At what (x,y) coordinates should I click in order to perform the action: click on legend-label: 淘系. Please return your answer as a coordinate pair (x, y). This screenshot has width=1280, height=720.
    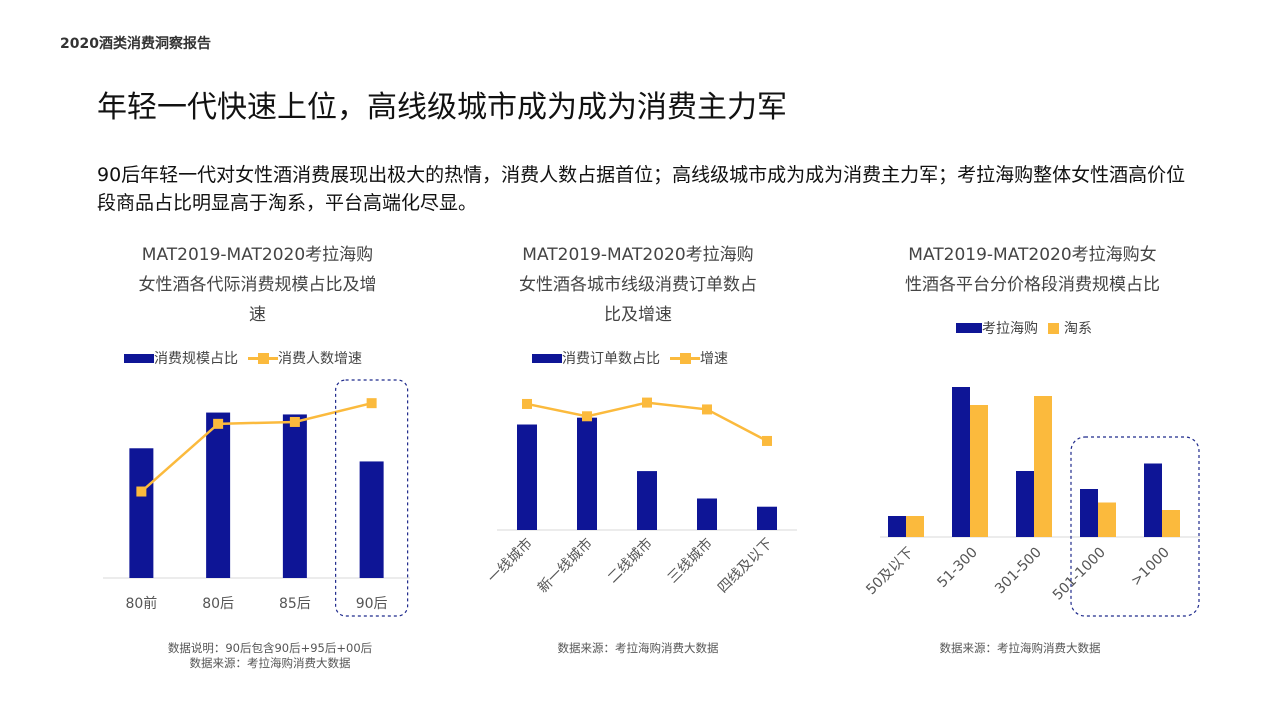
    Looking at the image, I should click on (1078, 329).